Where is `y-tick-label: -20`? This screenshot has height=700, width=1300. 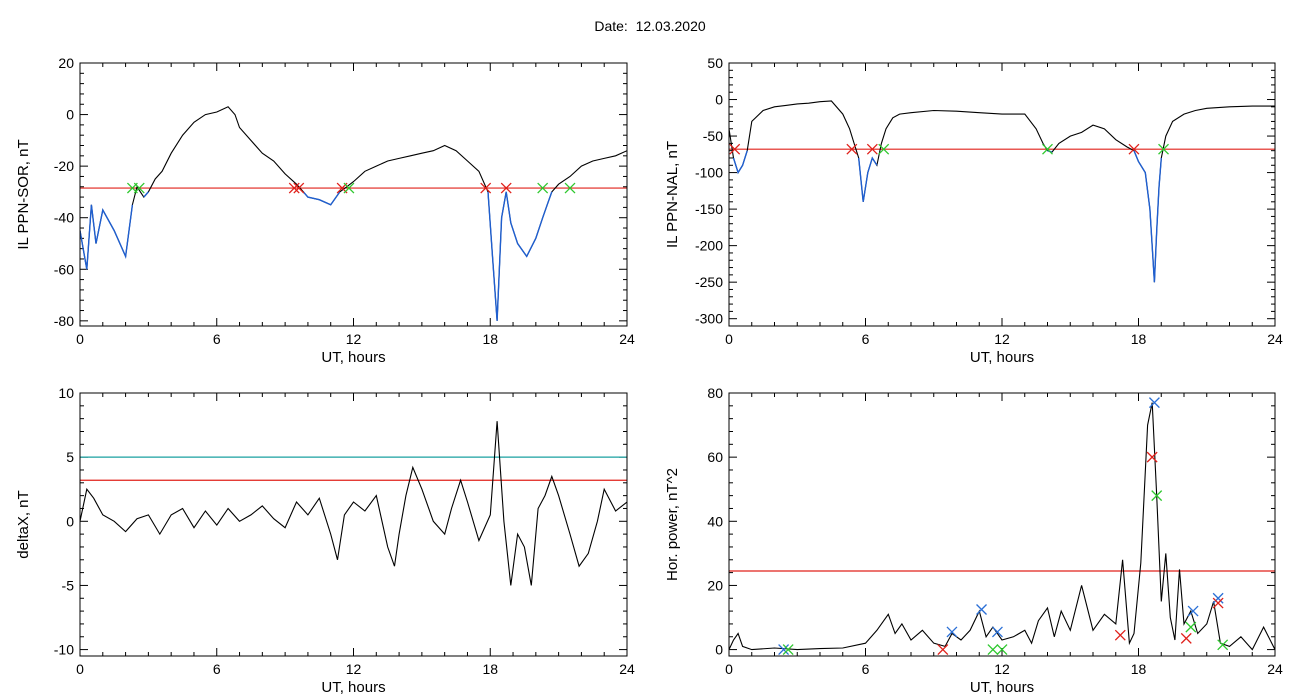
y-tick-label: -20 is located at coordinates (64, 166).